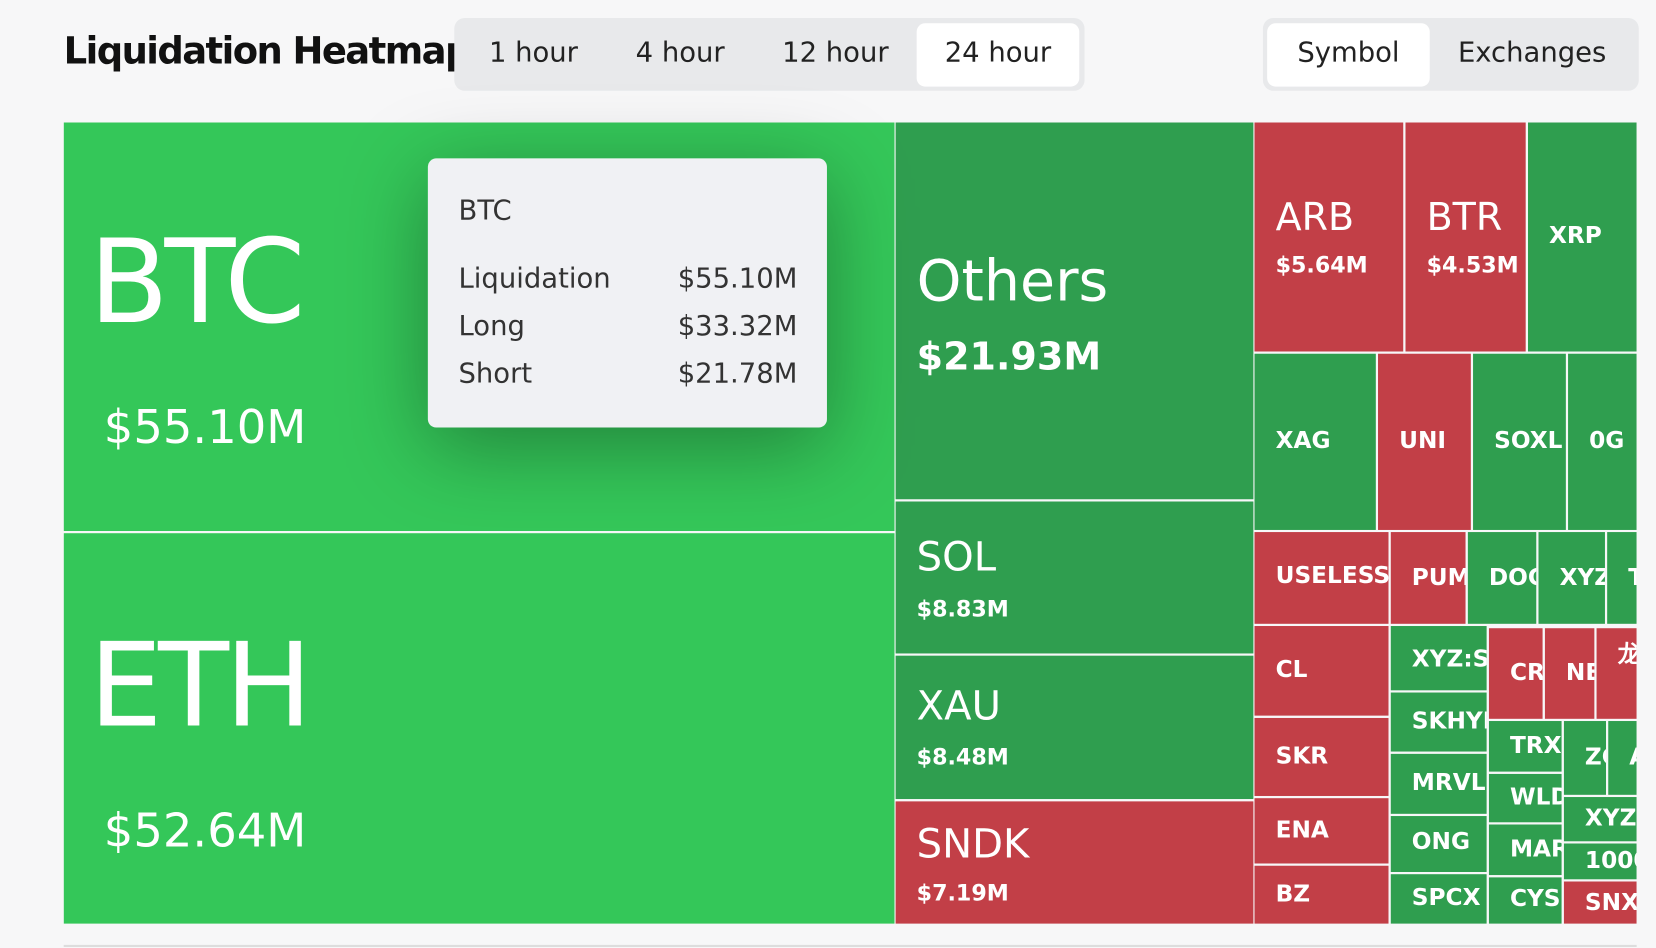  I want to click on tooltip-value: $21.78M, so click(738, 373).